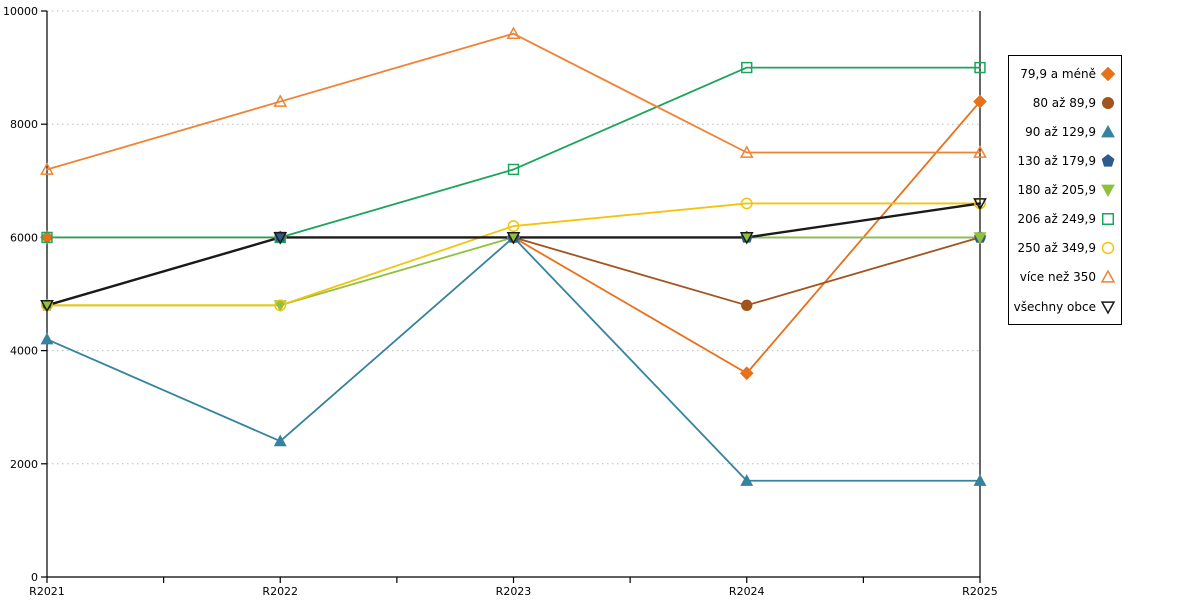  I want to click on x-tick-label: R2025, so click(980, 591).